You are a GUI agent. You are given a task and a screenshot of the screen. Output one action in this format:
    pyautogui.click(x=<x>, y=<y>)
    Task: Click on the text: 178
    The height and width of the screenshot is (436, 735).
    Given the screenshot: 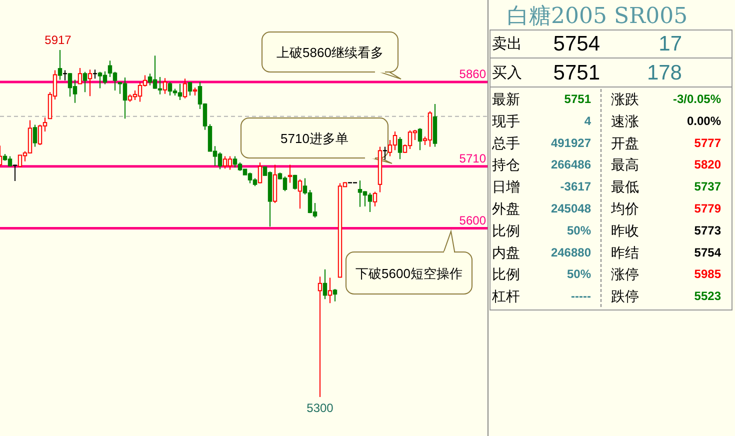 What is the action you would take?
    pyautogui.click(x=664, y=73)
    